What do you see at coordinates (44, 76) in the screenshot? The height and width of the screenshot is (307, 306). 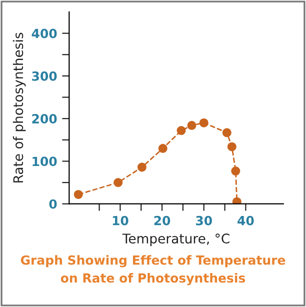 I see `y-tick-label: 300` at bounding box center [44, 76].